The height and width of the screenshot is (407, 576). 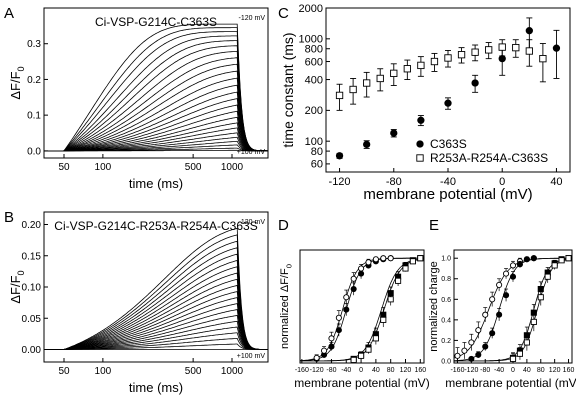 What do you see at coordinates (314, 142) in the screenshot?
I see `c-y-tick-label: 100` at bounding box center [314, 142].